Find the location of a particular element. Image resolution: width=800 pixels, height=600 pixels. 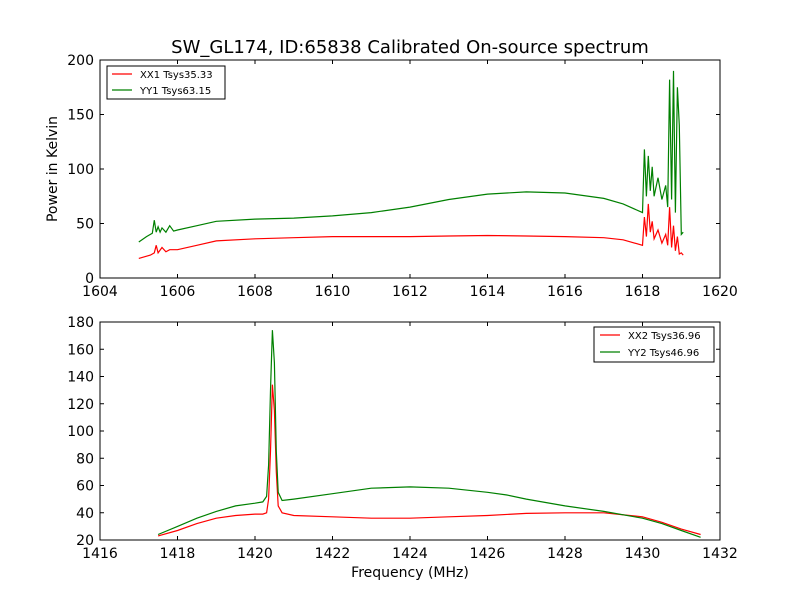

top-xtick-label: 1616 is located at coordinates (565, 292).